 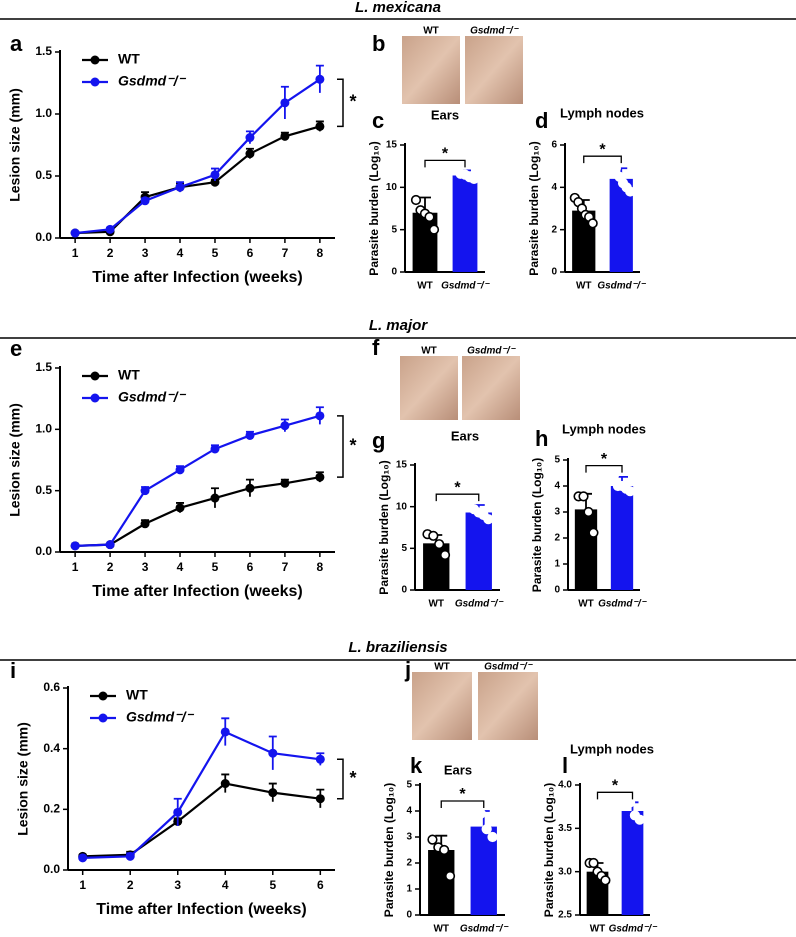 What do you see at coordinates (557, 512) in the screenshot?
I see `y-tick-label: 3` at bounding box center [557, 512].